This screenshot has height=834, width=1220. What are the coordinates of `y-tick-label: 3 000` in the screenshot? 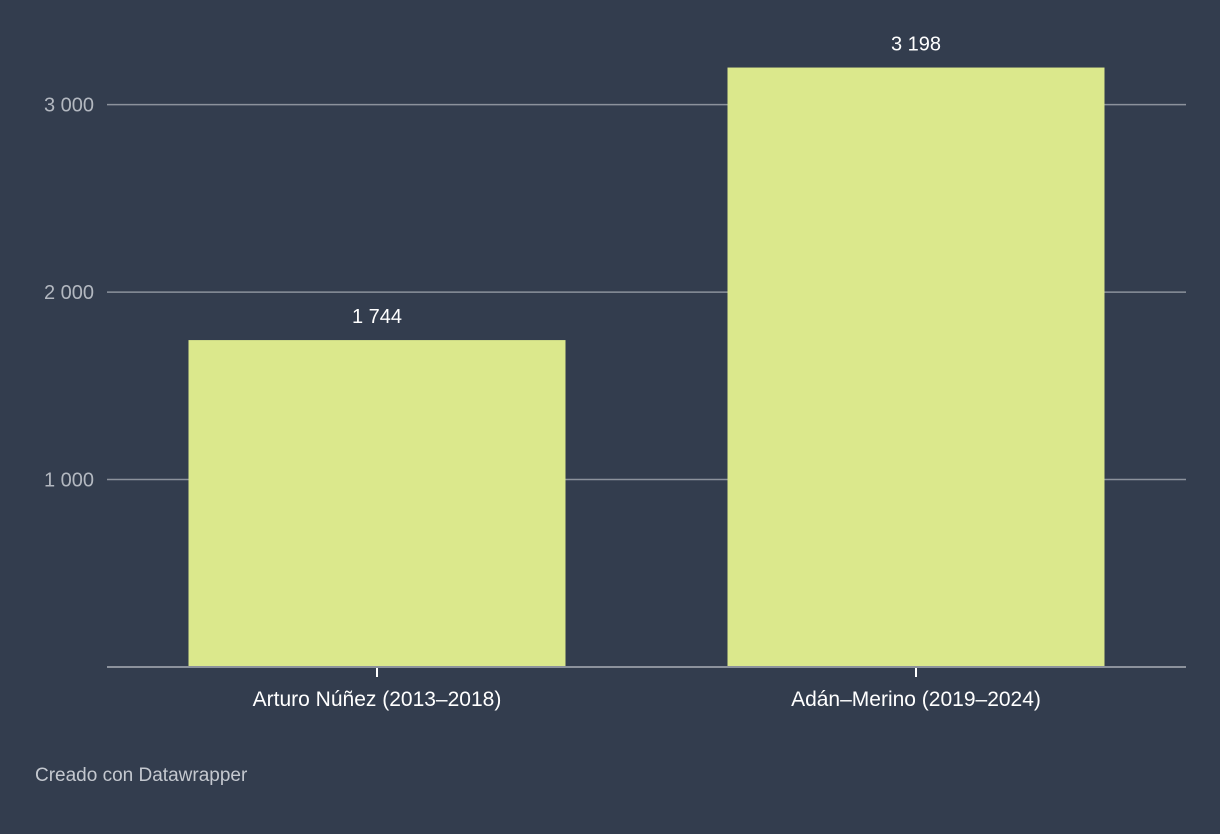 It's located at (69, 106).